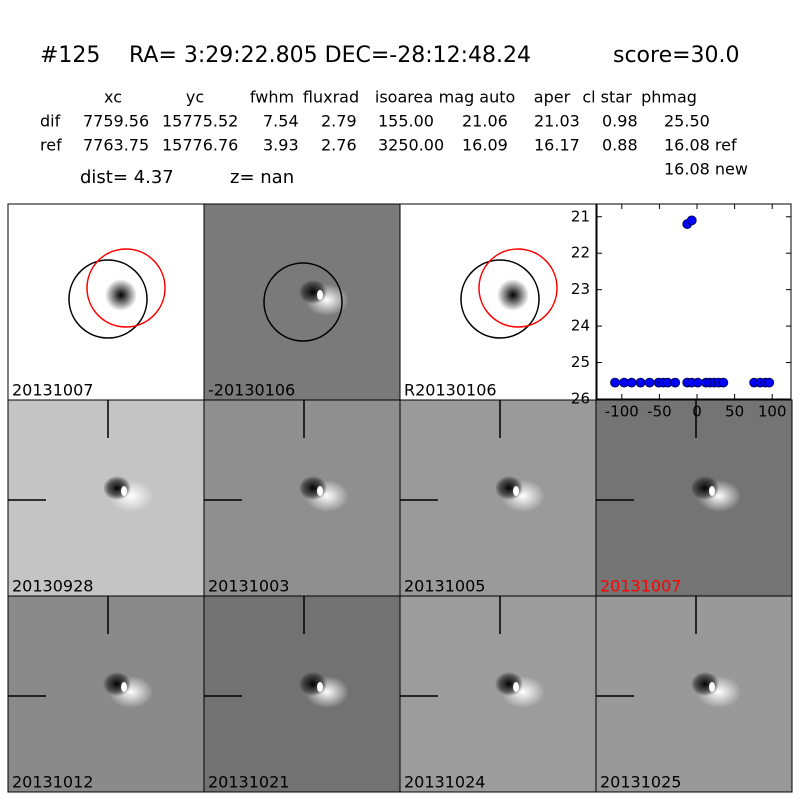 The width and height of the screenshot is (800, 800). Describe the element at coordinates (706, 169) in the screenshot. I see `phmag-new: 16.08 new` at that location.